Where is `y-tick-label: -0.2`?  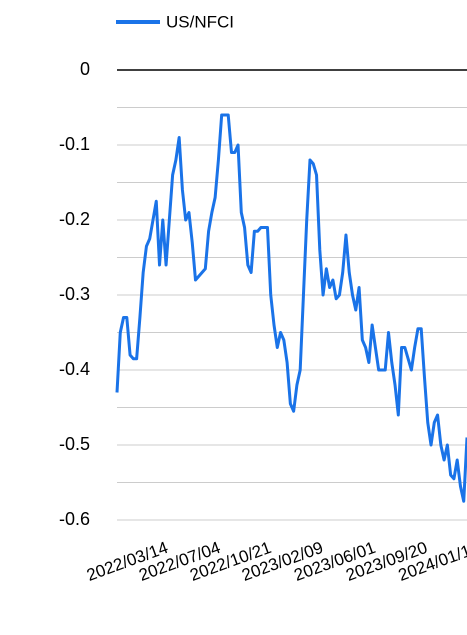 y-tick-label: -0.2 is located at coordinates (74, 219).